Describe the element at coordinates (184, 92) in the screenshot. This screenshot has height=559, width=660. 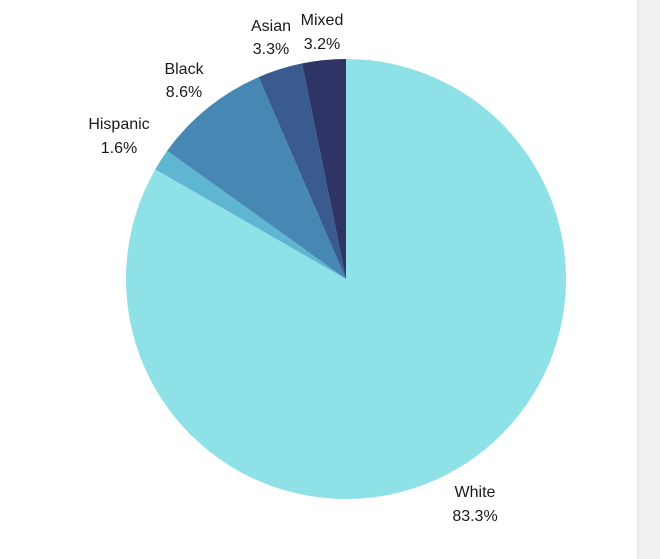
I see `label-black-value: 8.6%` at that location.